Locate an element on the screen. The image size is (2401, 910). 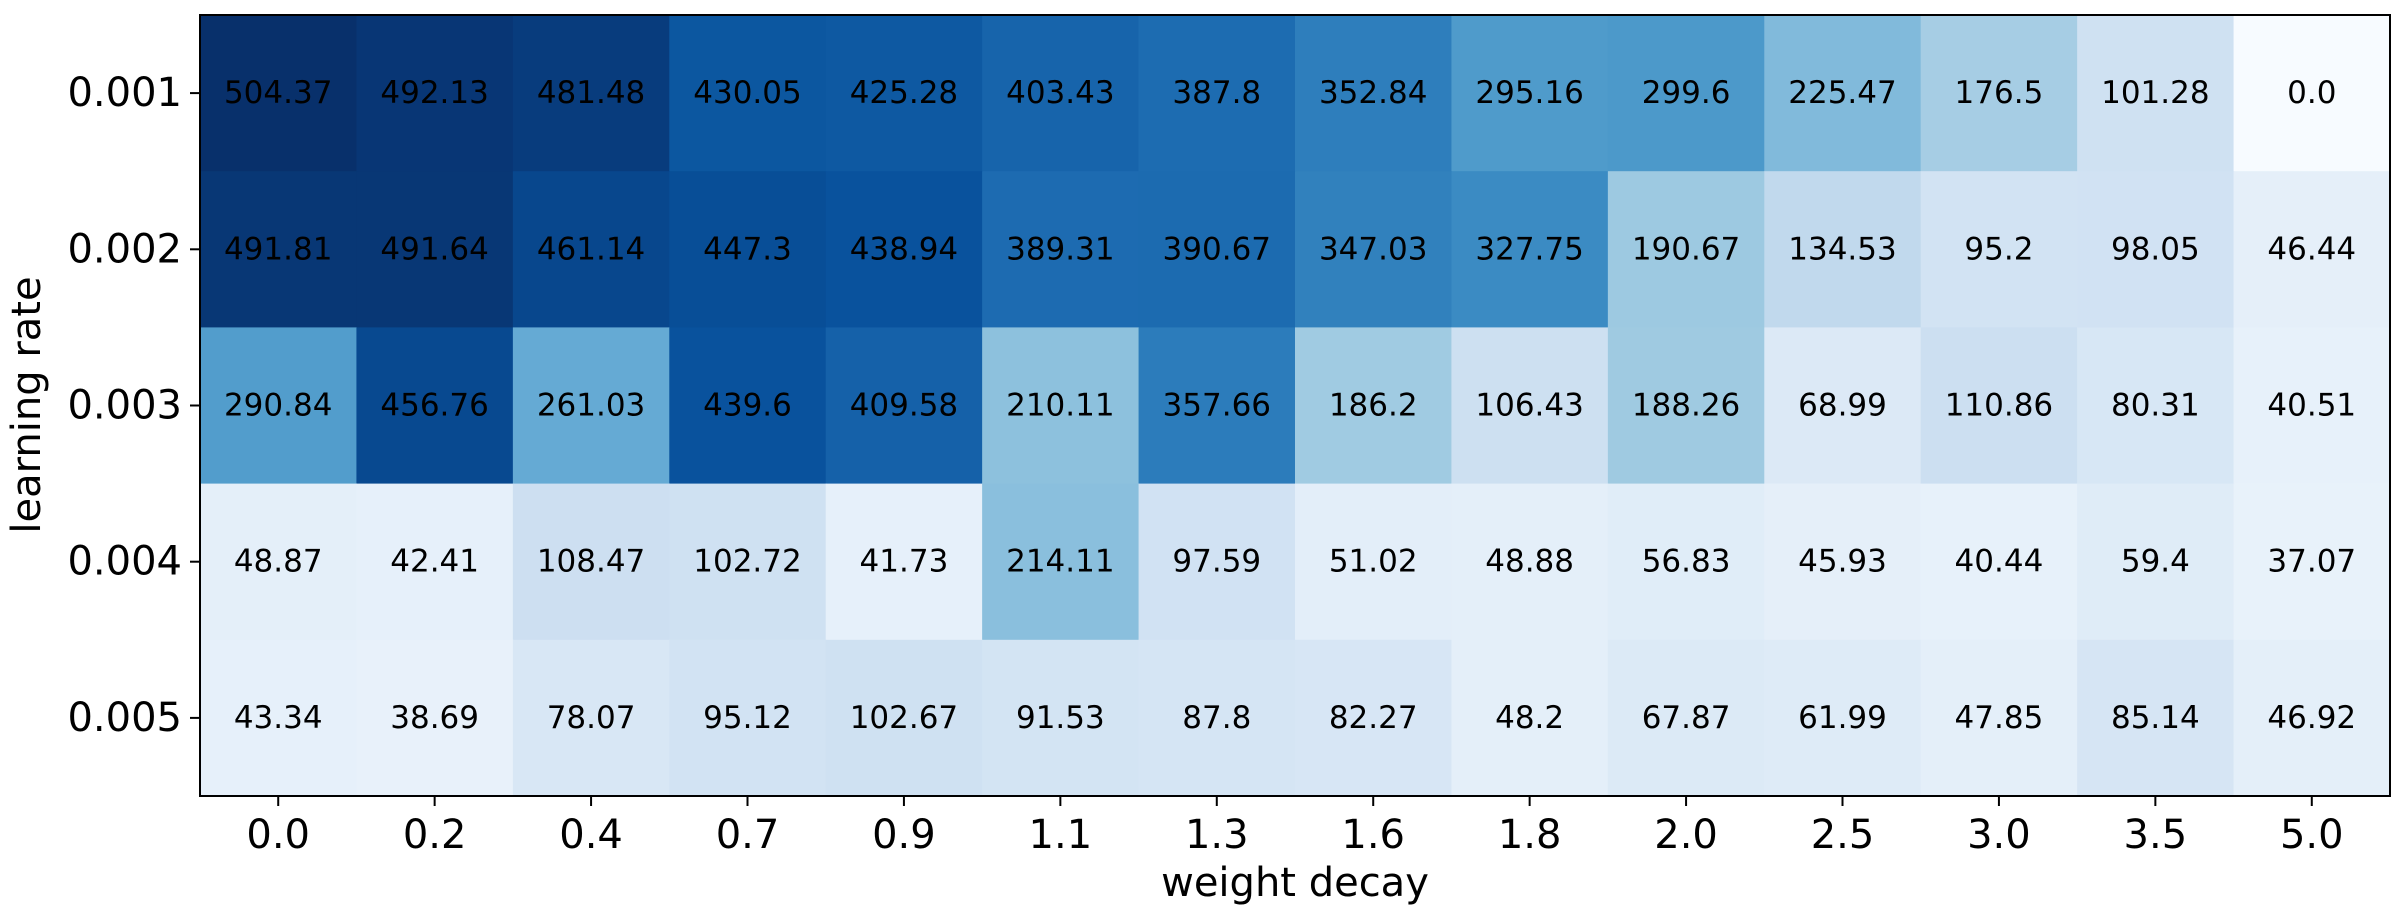
heatmap-cell-label: 504.37 is located at coordinates (278, 93).